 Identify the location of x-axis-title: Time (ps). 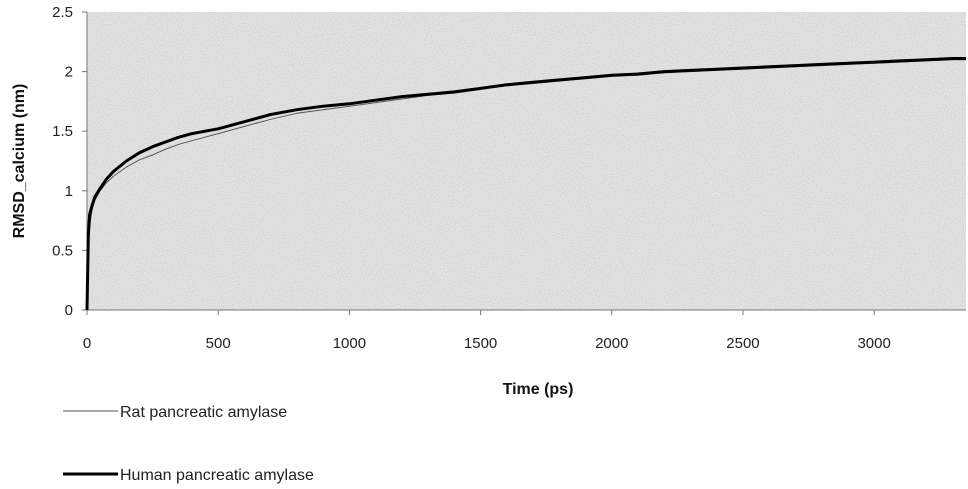
(538, 389).